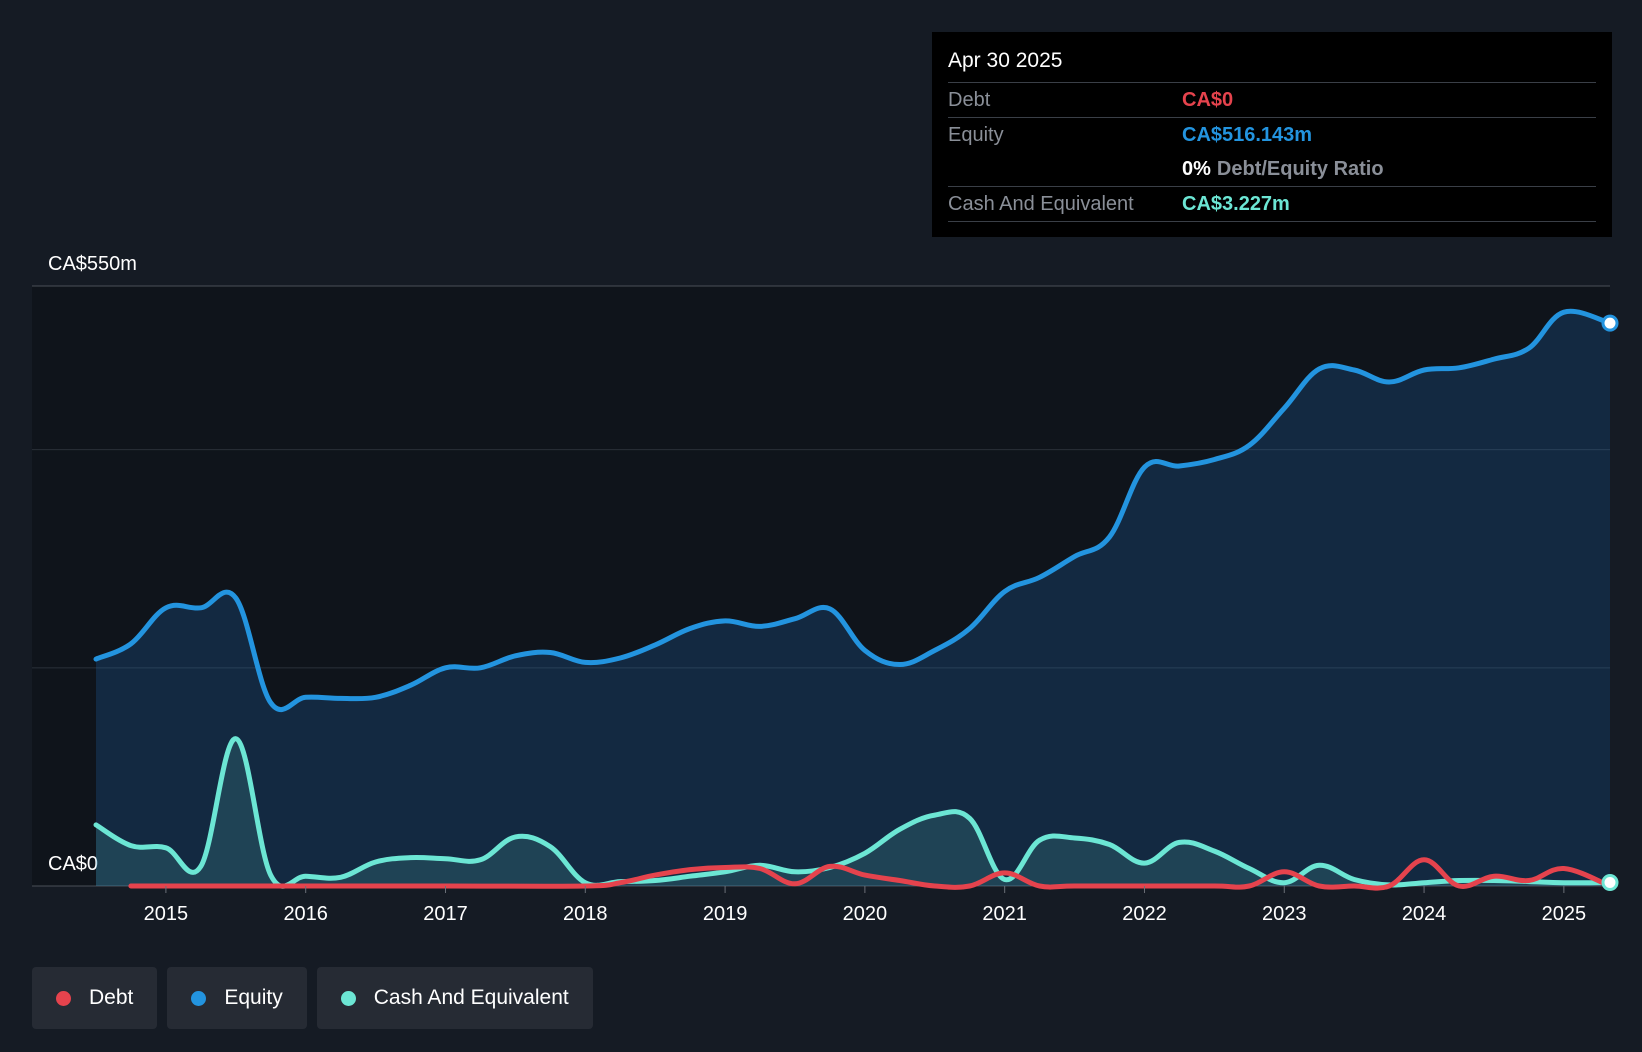 This screenshot has height=1052, width=1642. What do you see at coordinates (853, 812) in the screenshot?
I see `cash-area` at bounding box center [853, 812].